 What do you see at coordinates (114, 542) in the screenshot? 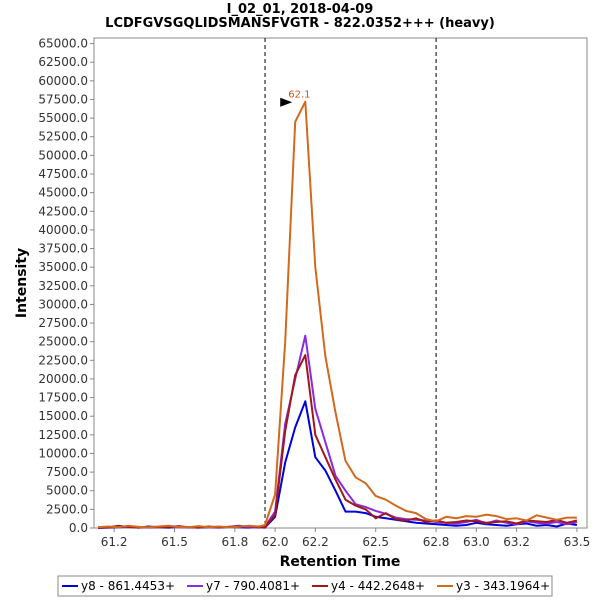
I see `x-tick-label: 61.2` at bounding box center [114, 542].